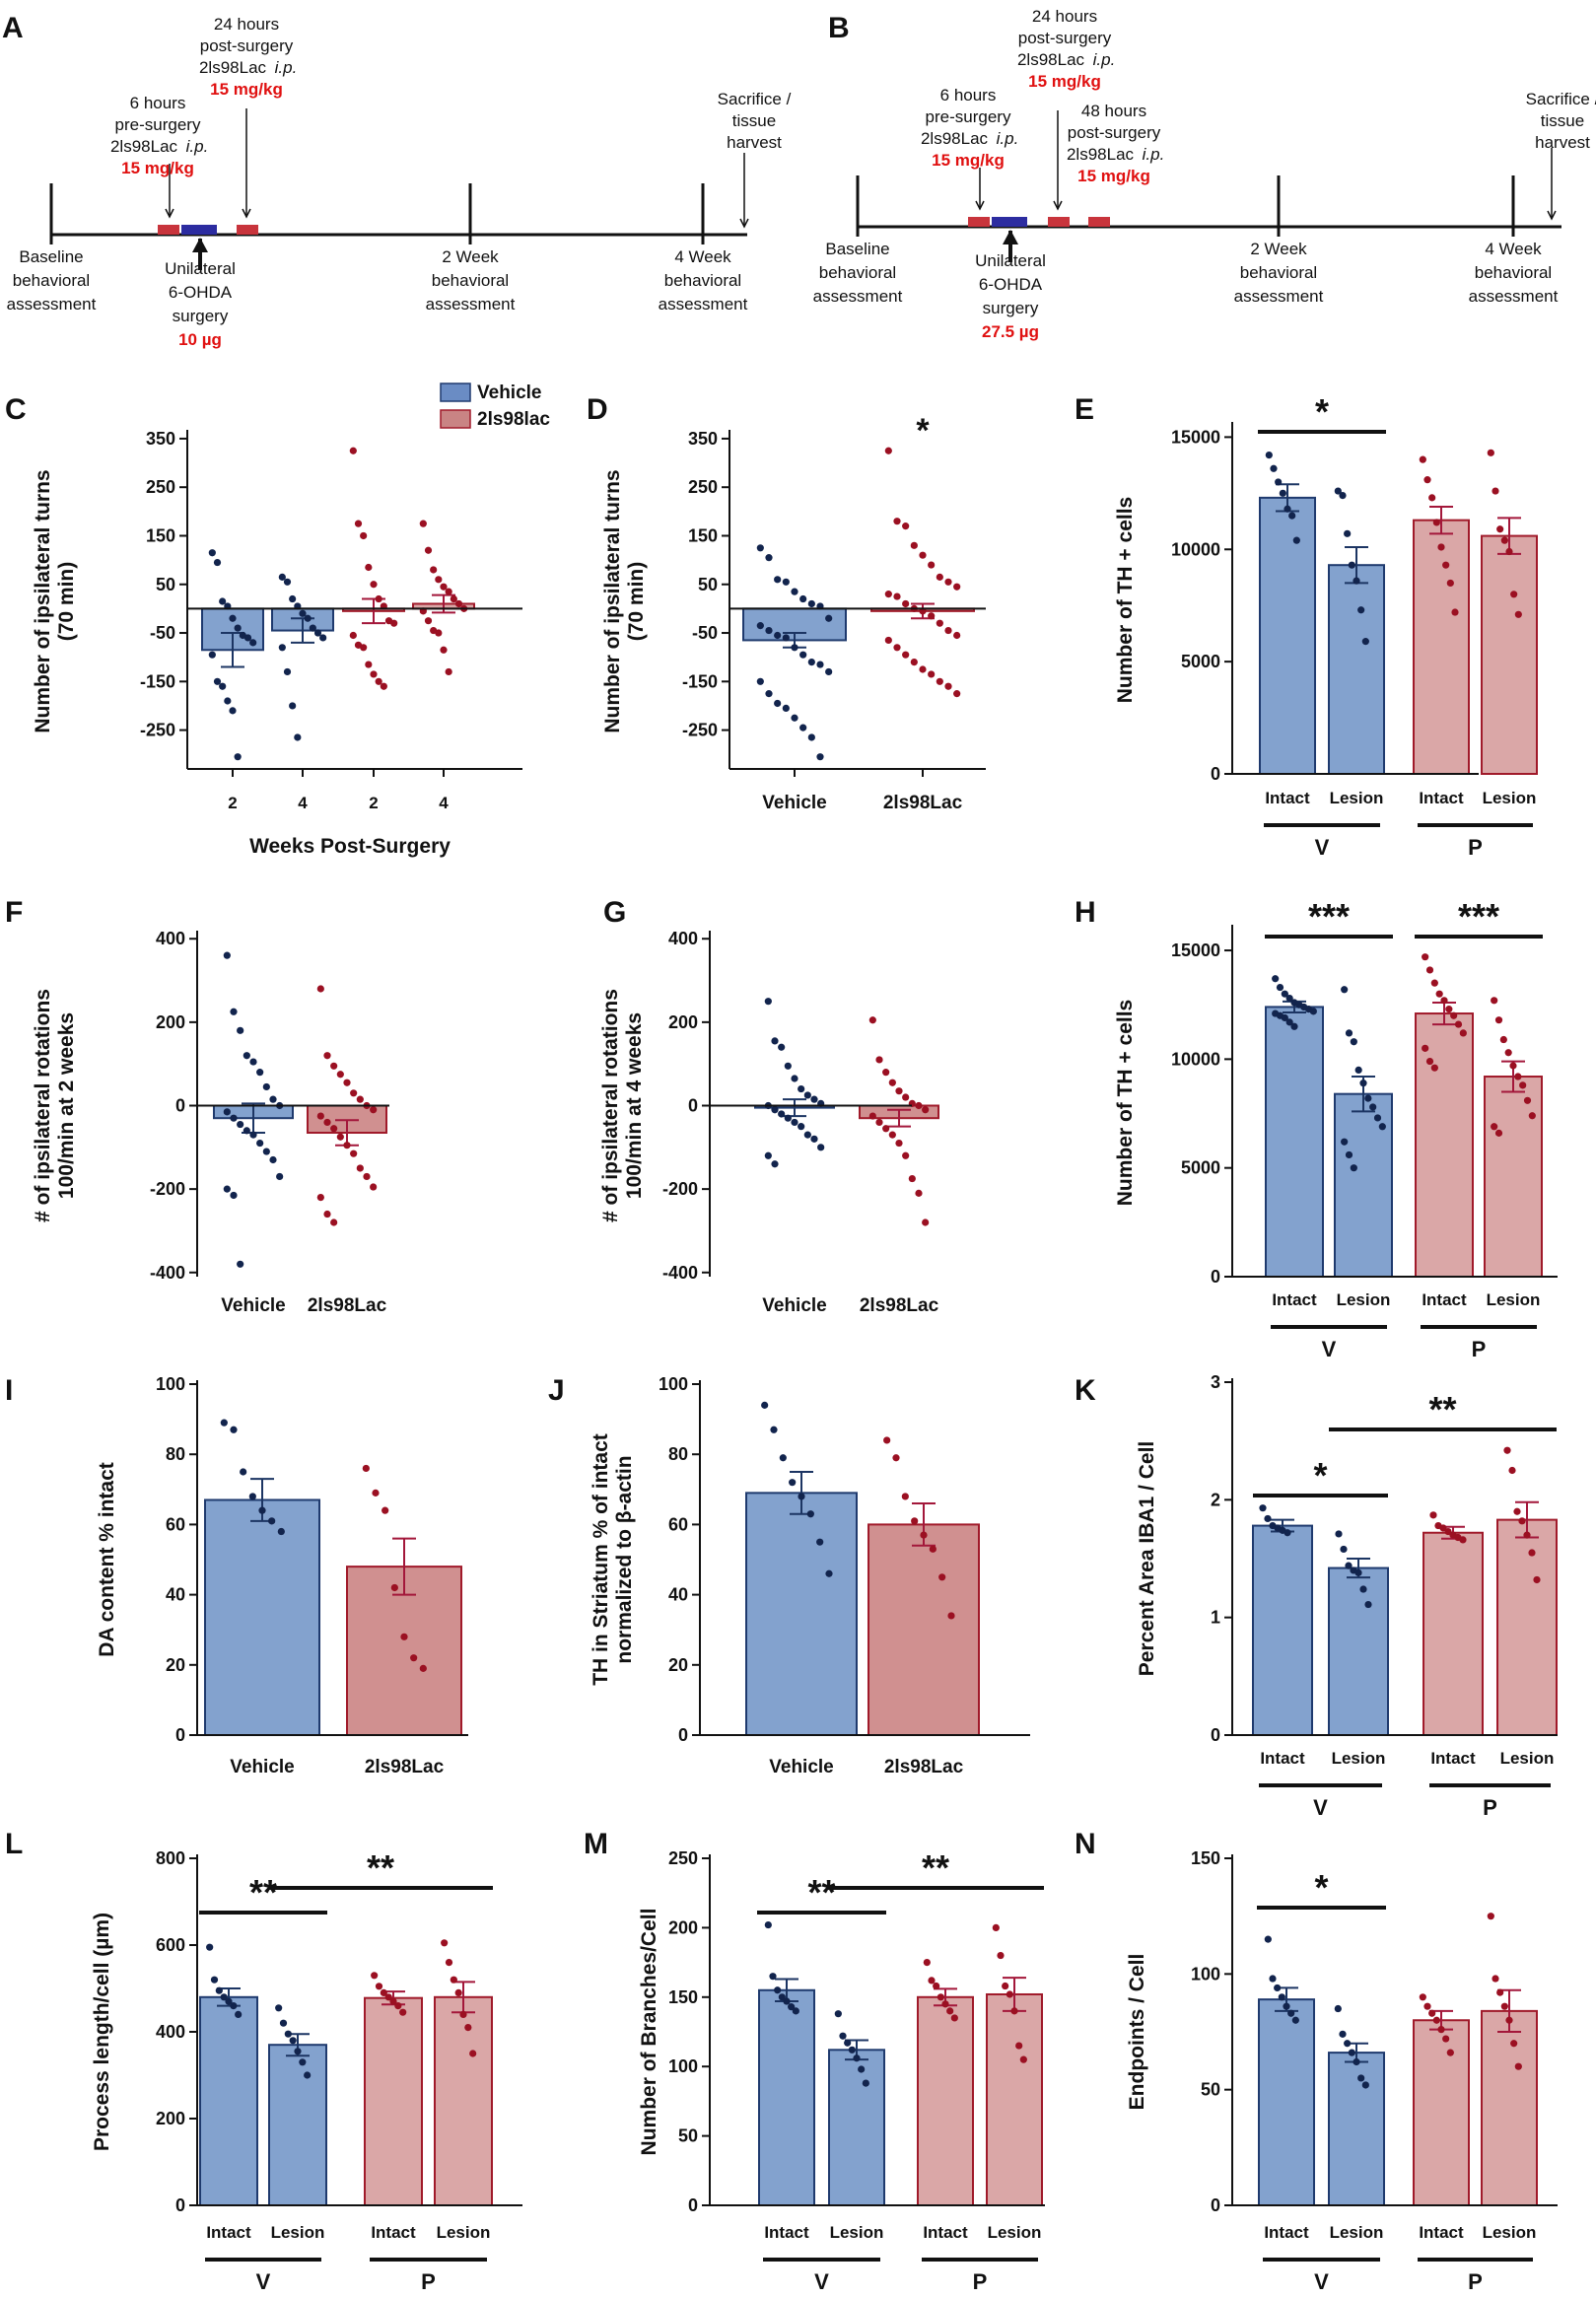 This screenshot has width=1596, height=2298. What do you see at coordinates (857, 249) in the screenshot?
I see `timeline-text: Baseline` at bounding box center [857, 249].